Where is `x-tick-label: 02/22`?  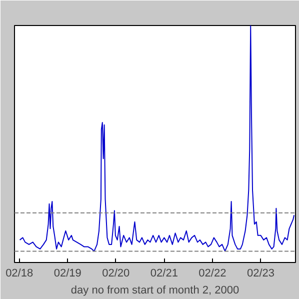
x-tick-label: 02/22 is located at coordinates (212, 274).